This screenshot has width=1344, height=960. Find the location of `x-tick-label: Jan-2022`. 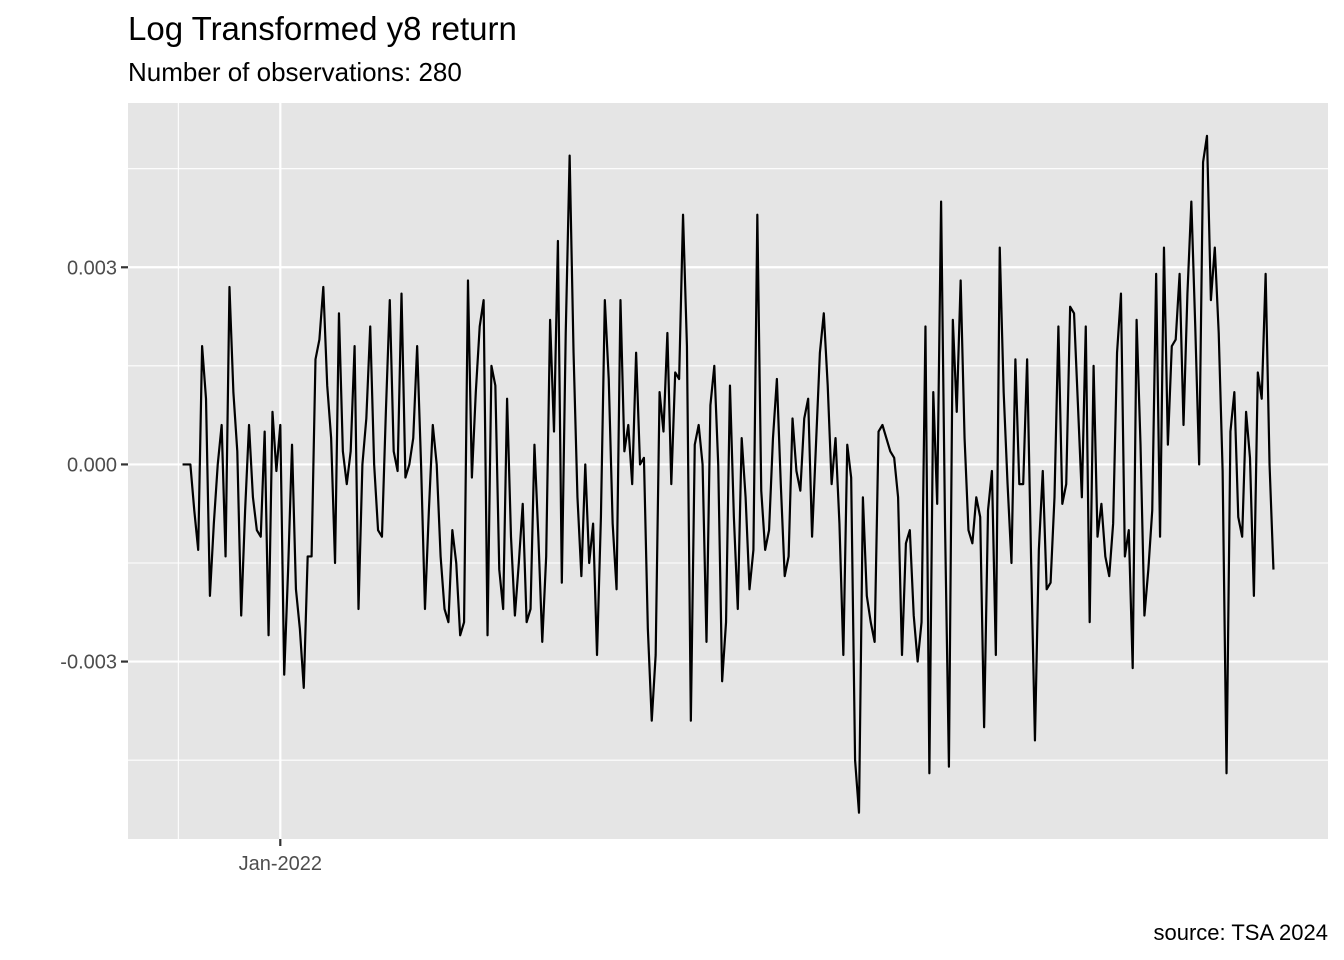

x-tick-label: Jan-2022 is located at coordinates (280, 864).